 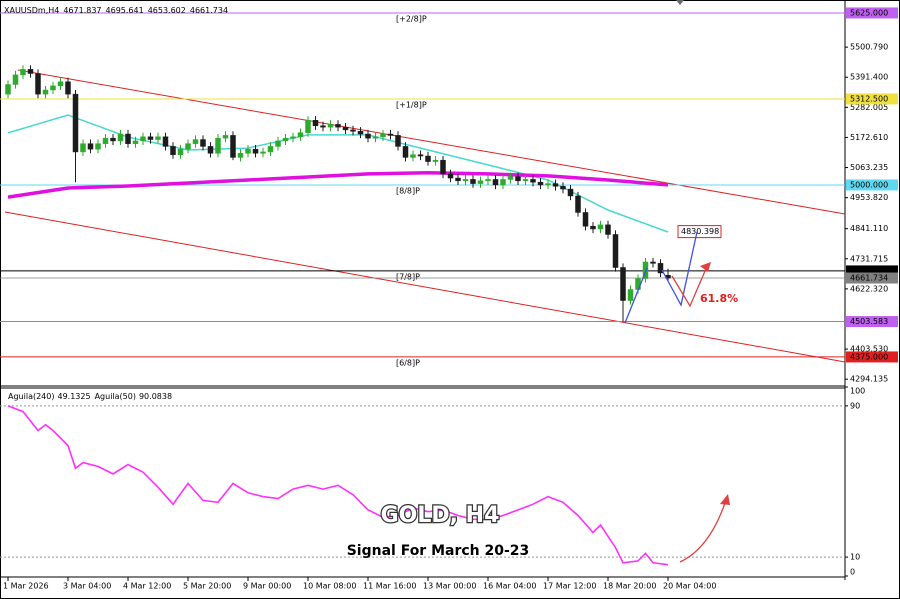 I want to click on projection-arrow, so click(x=690, y=285).